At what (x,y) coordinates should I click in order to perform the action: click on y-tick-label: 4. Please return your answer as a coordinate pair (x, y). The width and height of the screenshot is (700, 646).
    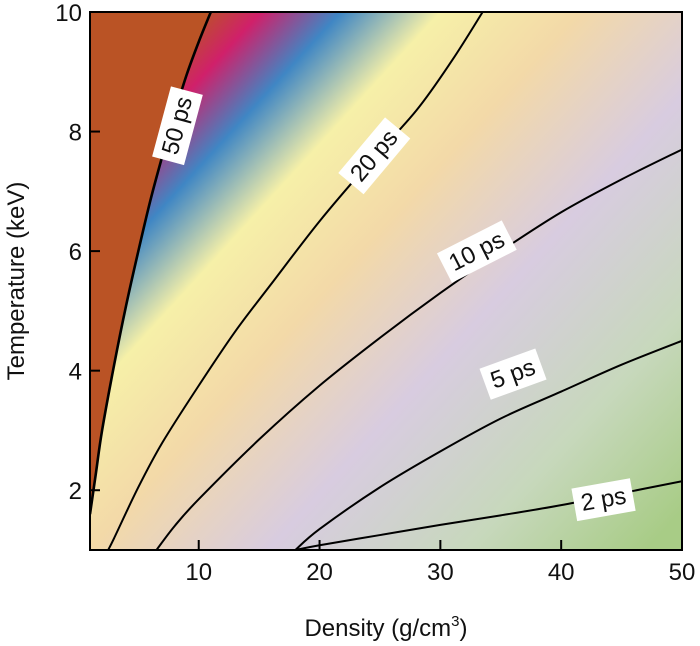
    Looking at the image, I should click on (75, 372).